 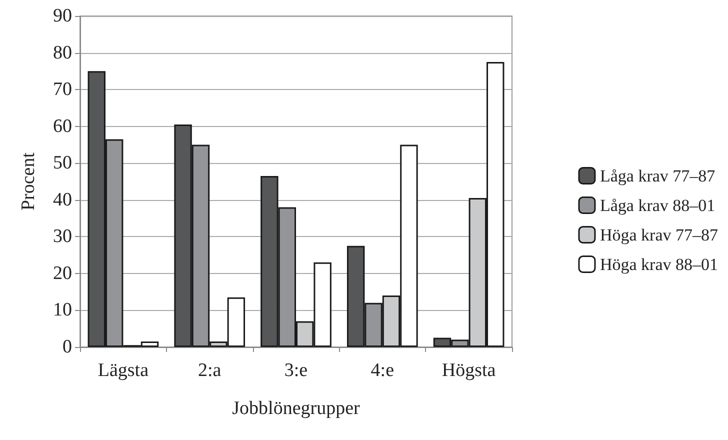 What do you see at coordinates (62, 89) in the screenshot?
I see `y-tick-label: 70` at bounding box center [62, 89].